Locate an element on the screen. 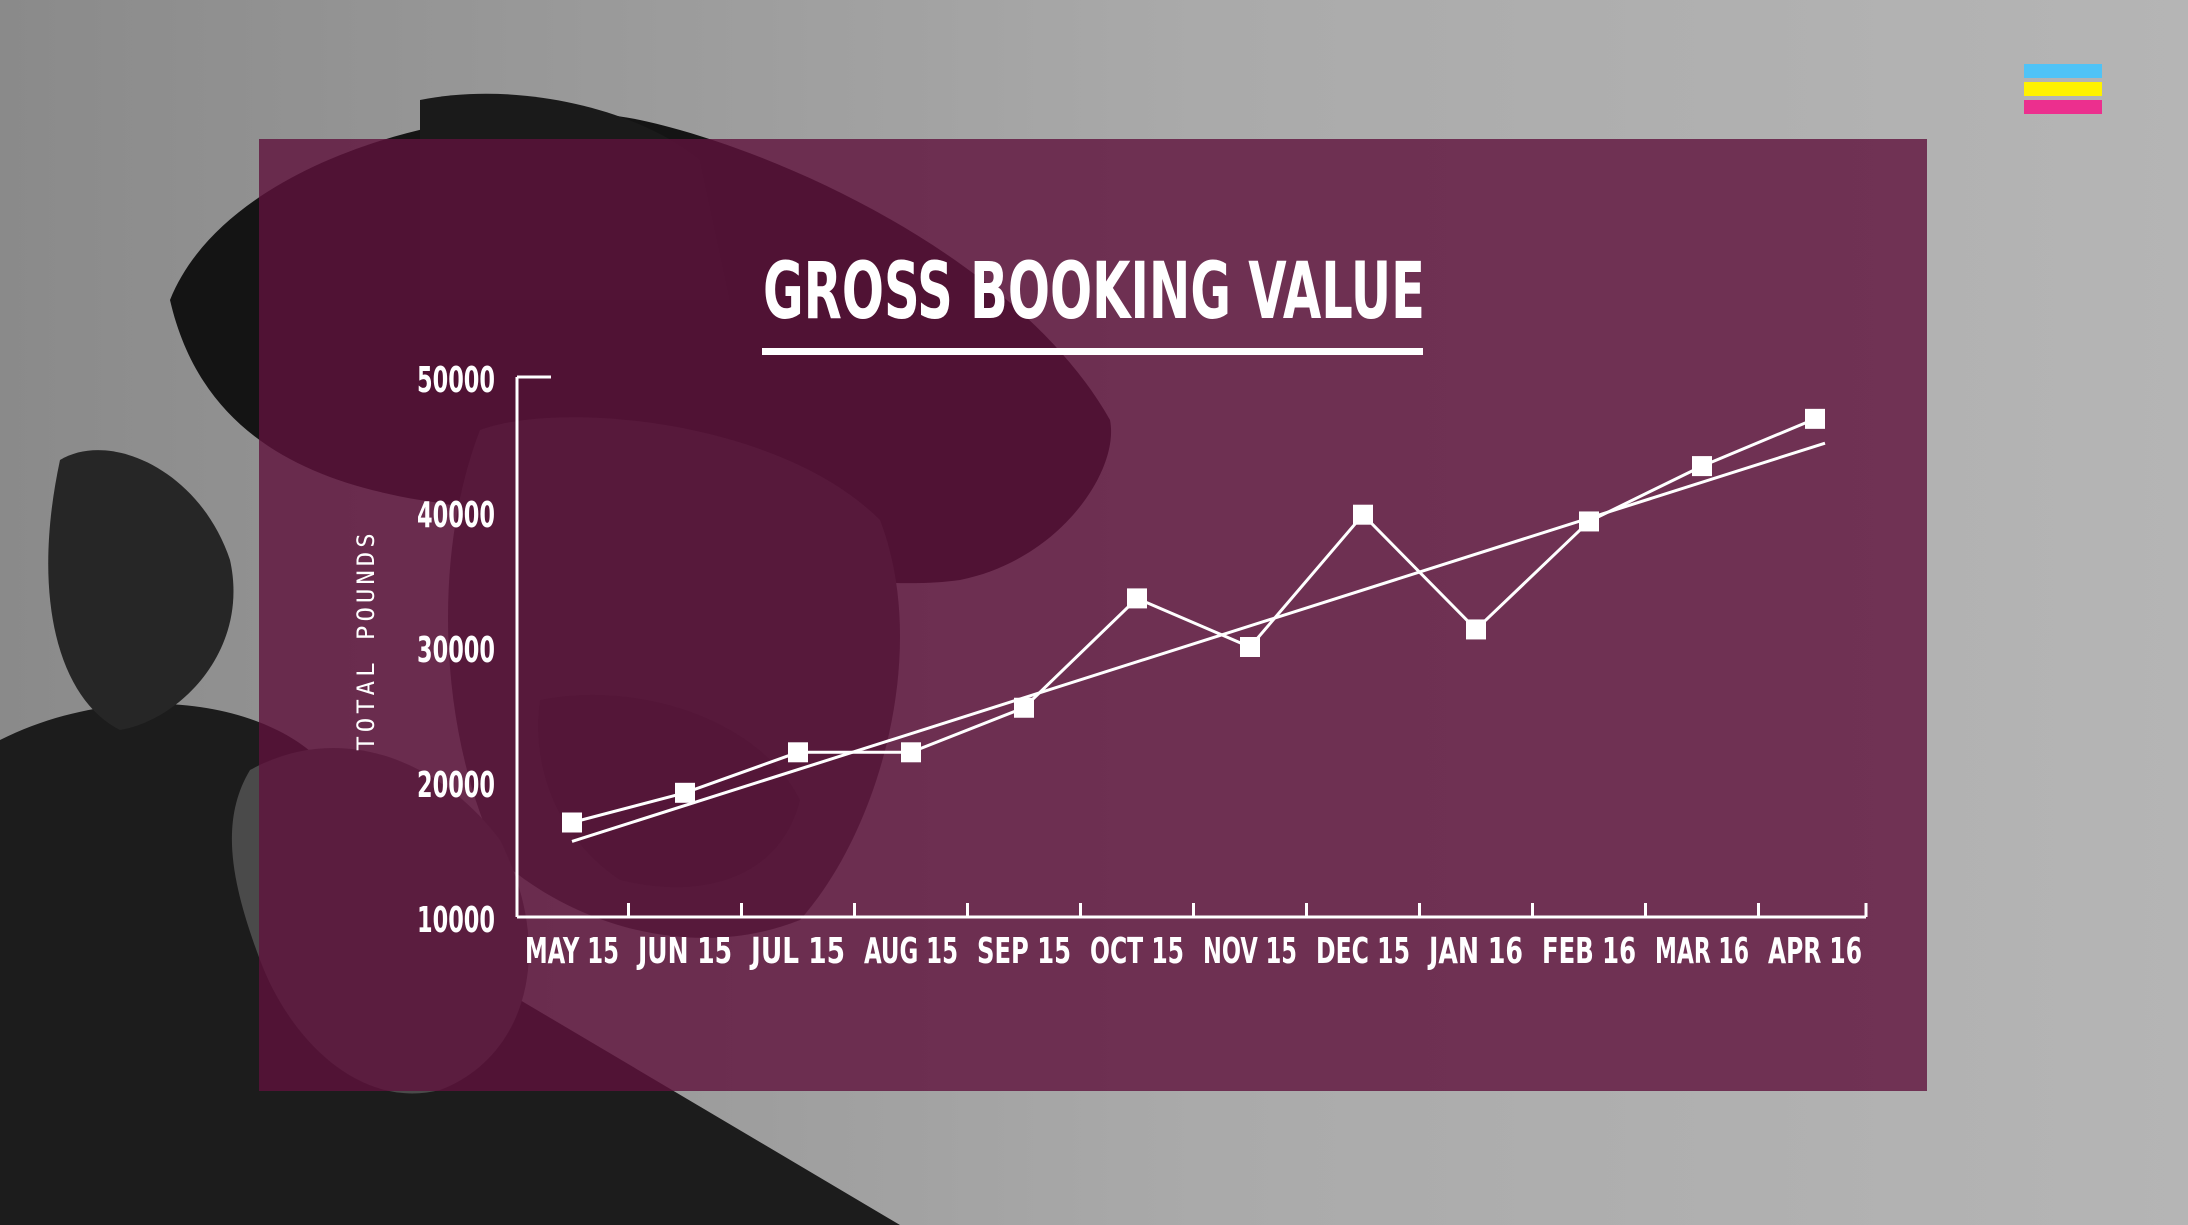 This screenshot has width=2188, height=1225. logo-stripe-blue is located at coordinates (2063, 71).